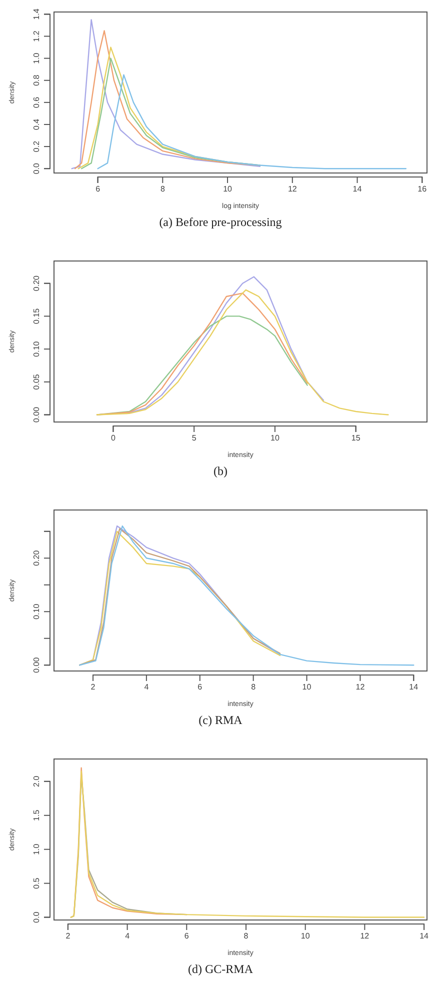 The width and height of the screenshot is (429, 996). I want to click on x-tick-label: 16, so click(423, 189).